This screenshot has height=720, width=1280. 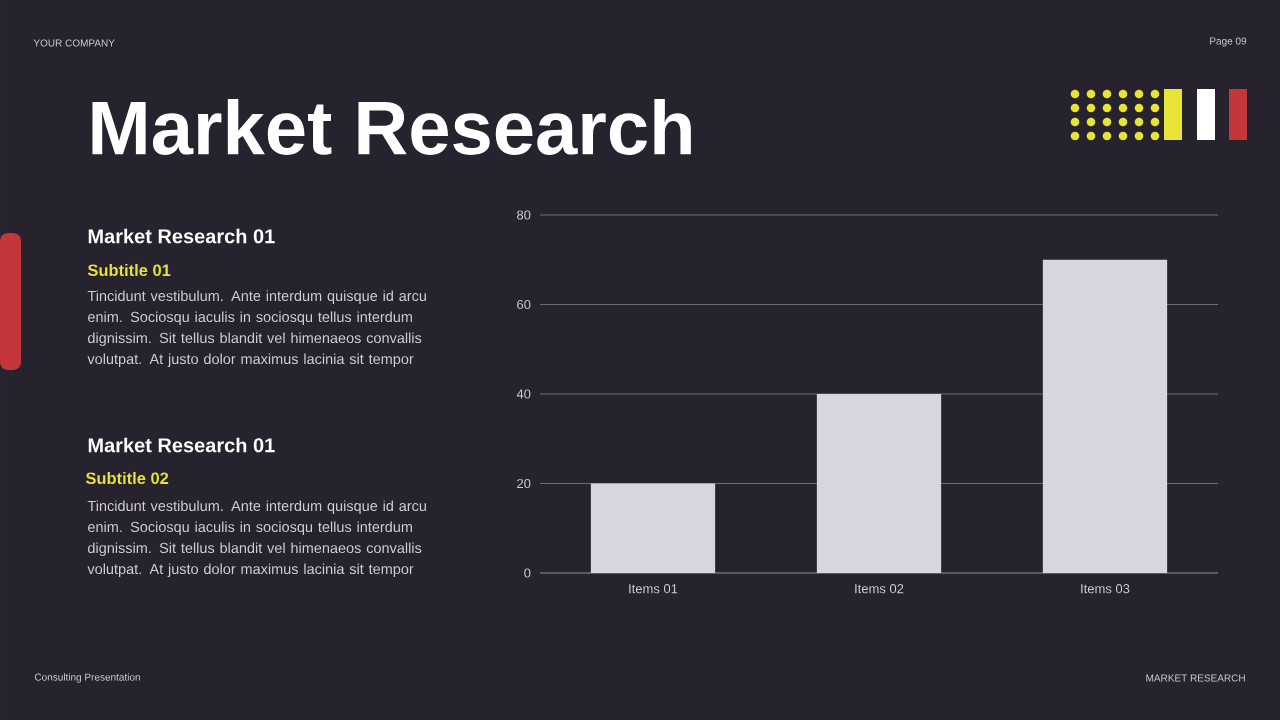 I want to click on text: YOUR COMPANY, so click(x=74, y=43).